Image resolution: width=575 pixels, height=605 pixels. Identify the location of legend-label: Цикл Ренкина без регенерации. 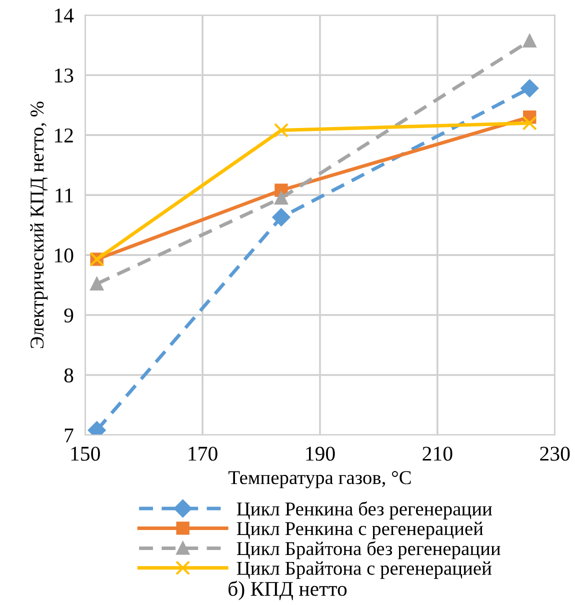
(364, 510).